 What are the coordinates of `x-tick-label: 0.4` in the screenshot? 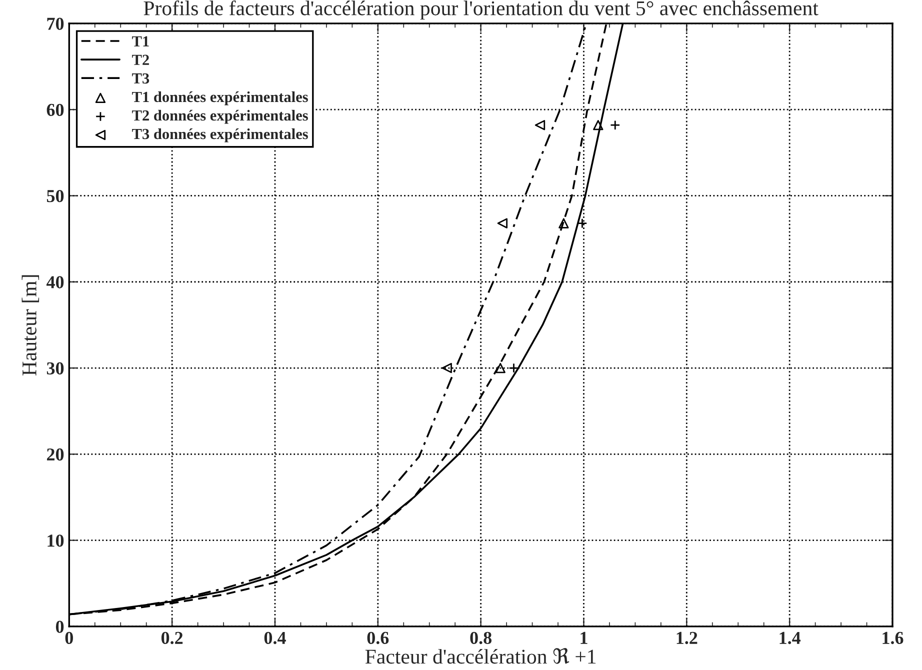 It's located at (275, 638).